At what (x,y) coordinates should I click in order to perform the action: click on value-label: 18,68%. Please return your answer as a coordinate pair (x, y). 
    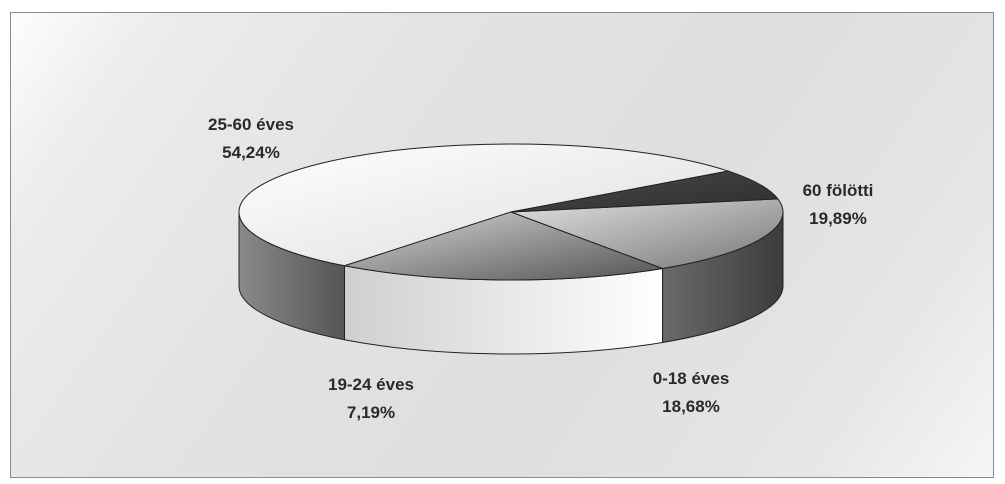
    Looking at the image, I should click on (691, 406).